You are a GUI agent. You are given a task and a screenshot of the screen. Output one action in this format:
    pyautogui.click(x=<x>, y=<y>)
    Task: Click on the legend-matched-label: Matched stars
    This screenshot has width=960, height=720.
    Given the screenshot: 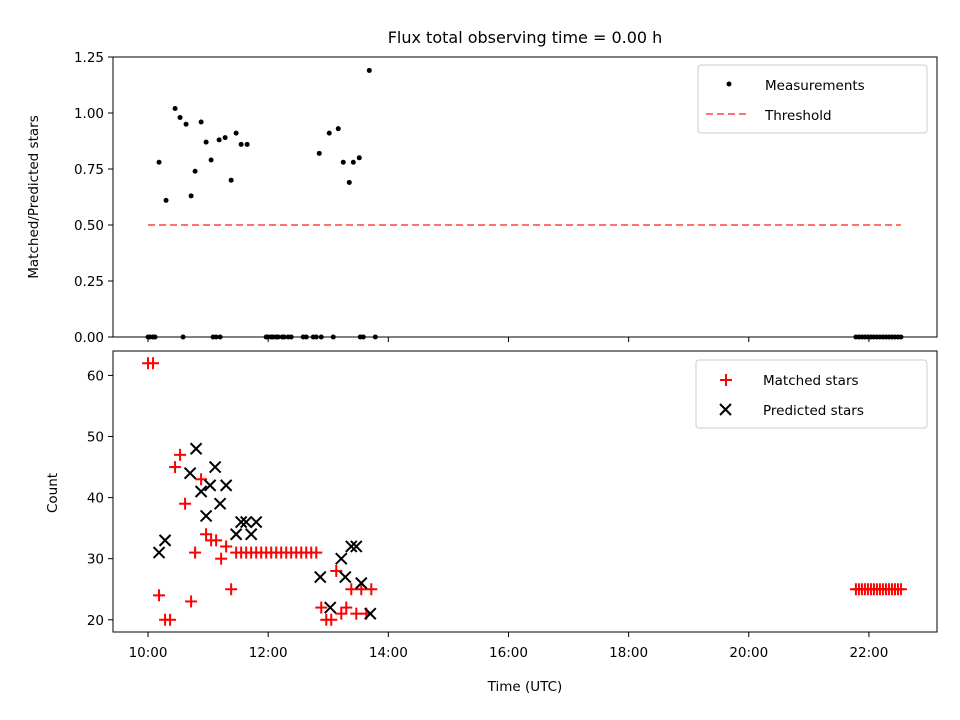 What is the action you would take?
    pyautogui.click(x=811, y=381)
    